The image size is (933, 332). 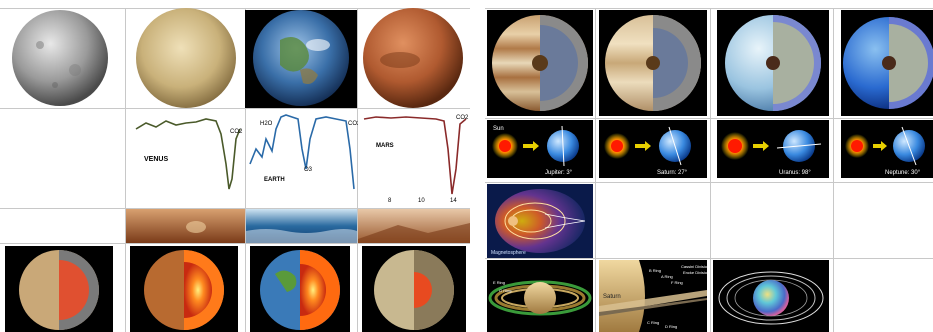 I want to click on mercury-globe, so click(x=60, y=58).